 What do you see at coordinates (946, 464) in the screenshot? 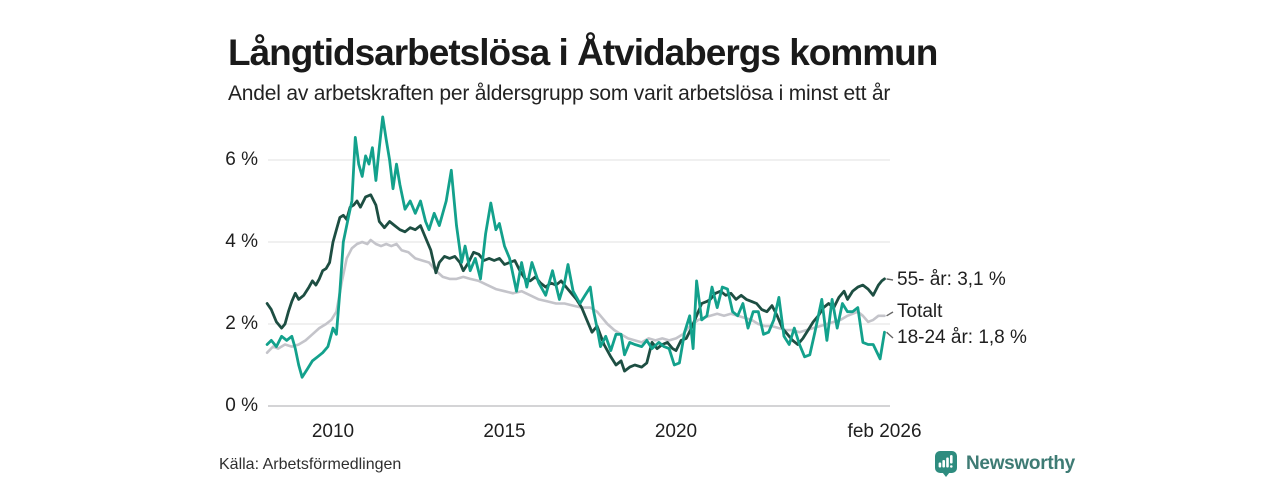
I see `newsworthy-bars-icon` at bounding box center [946, 464].